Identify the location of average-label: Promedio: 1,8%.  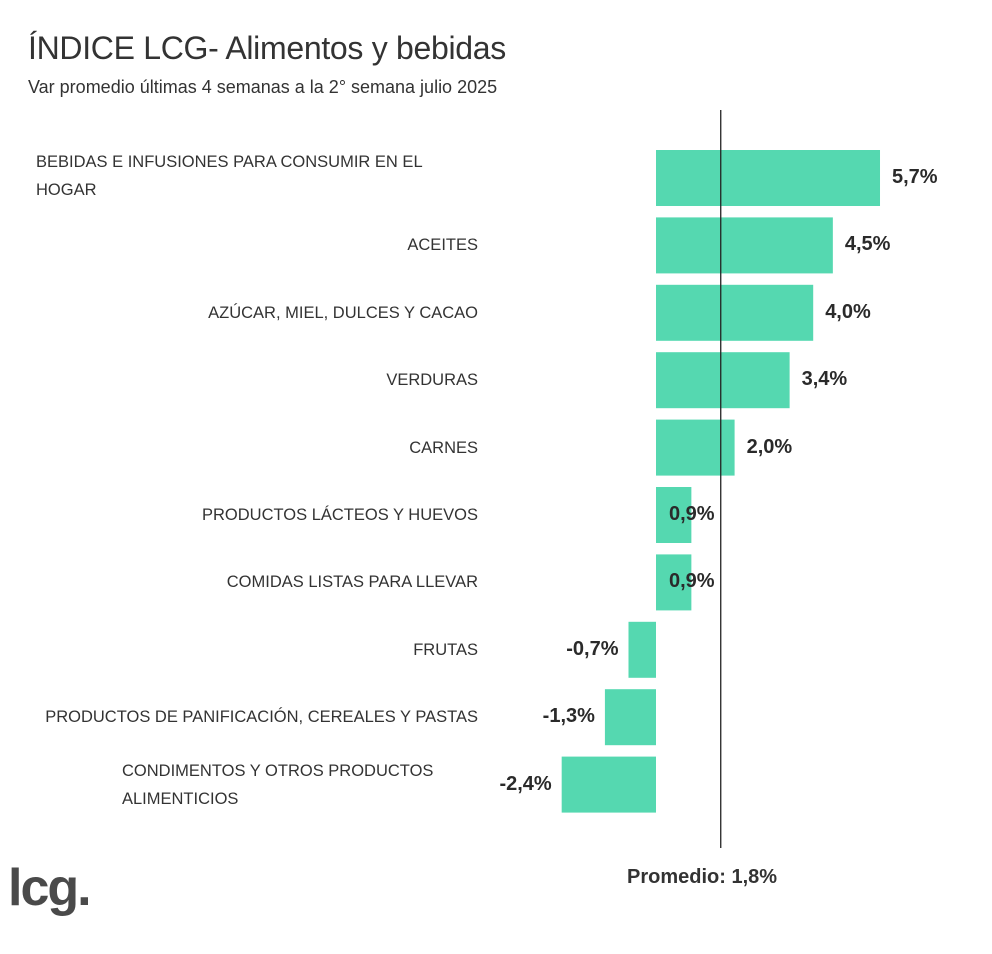
(702, 877).